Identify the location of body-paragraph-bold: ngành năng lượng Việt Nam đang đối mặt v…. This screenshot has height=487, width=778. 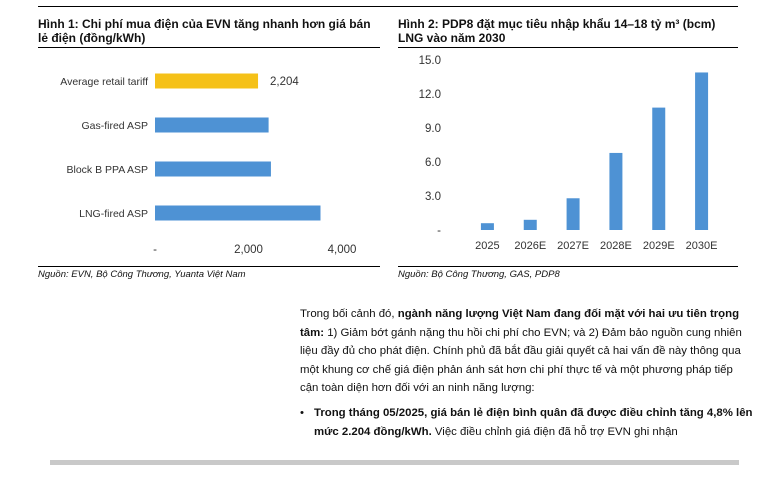
(520, 323).